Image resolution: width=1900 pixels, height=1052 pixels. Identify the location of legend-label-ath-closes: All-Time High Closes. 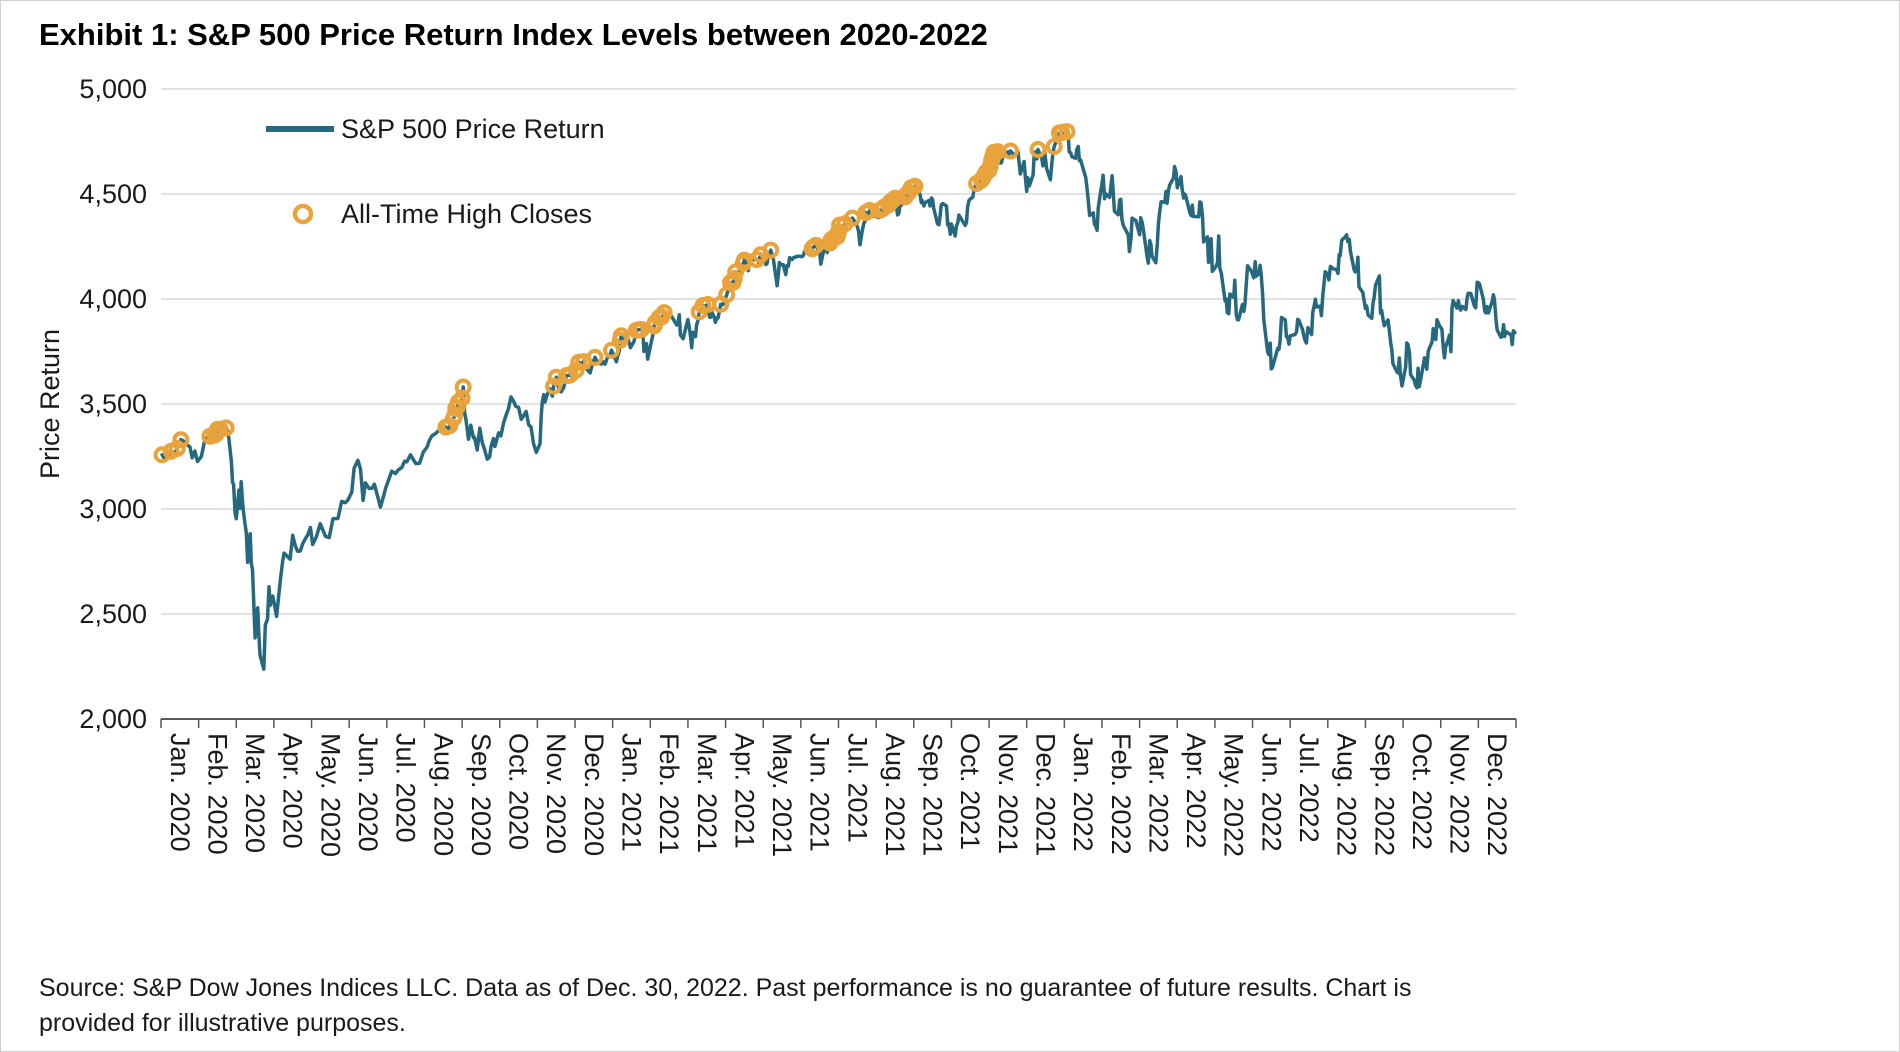
(466, 214).